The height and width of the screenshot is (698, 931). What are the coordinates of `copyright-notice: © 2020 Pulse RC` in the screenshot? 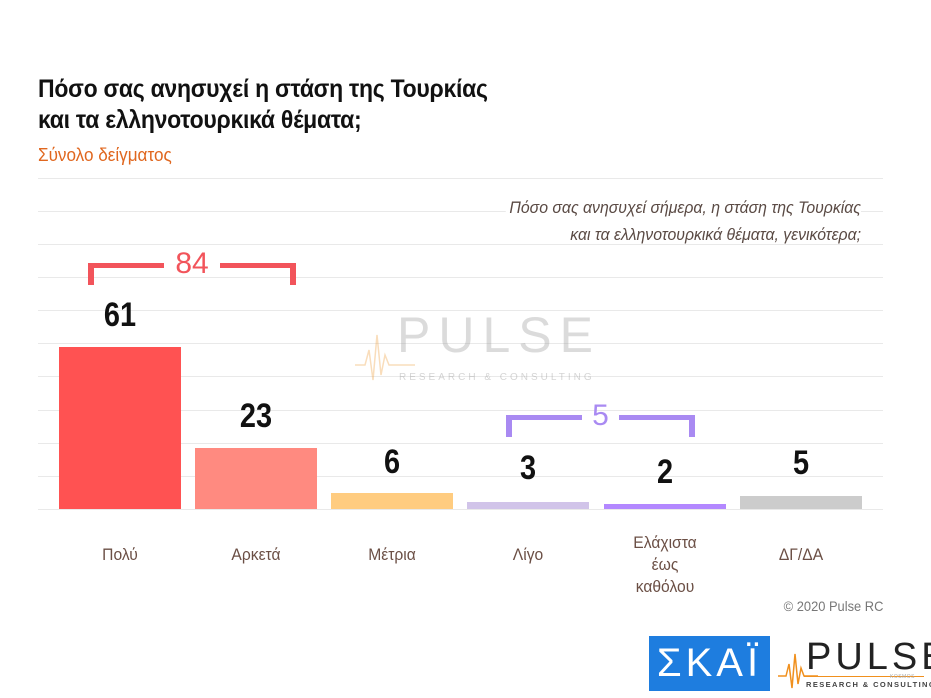 It's located at (833, 606).